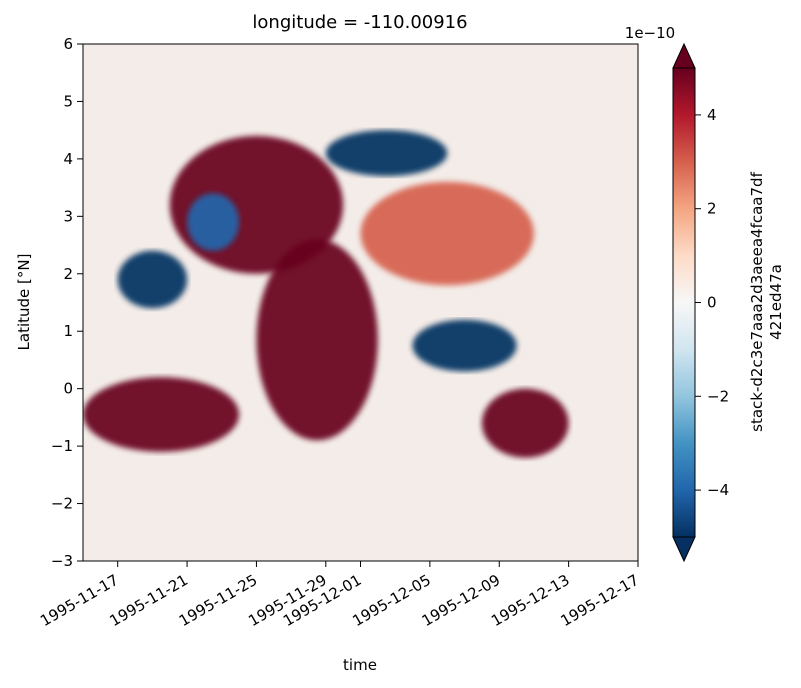  I want to click on x-tick-label: 1995-12-17, so click(599, 600).